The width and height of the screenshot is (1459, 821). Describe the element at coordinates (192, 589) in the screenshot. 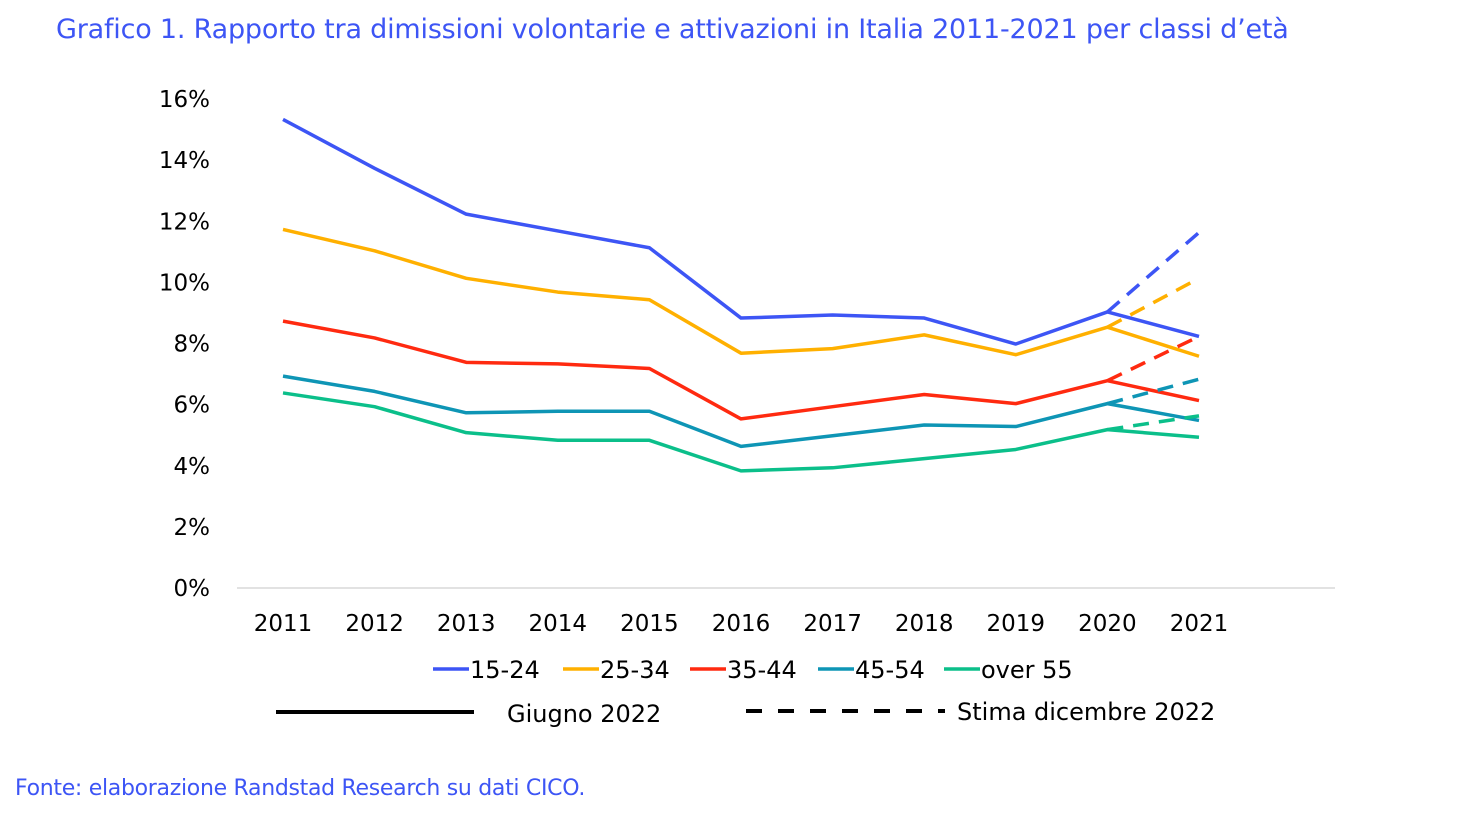

I see `y-tick-label: 0%` at that location.